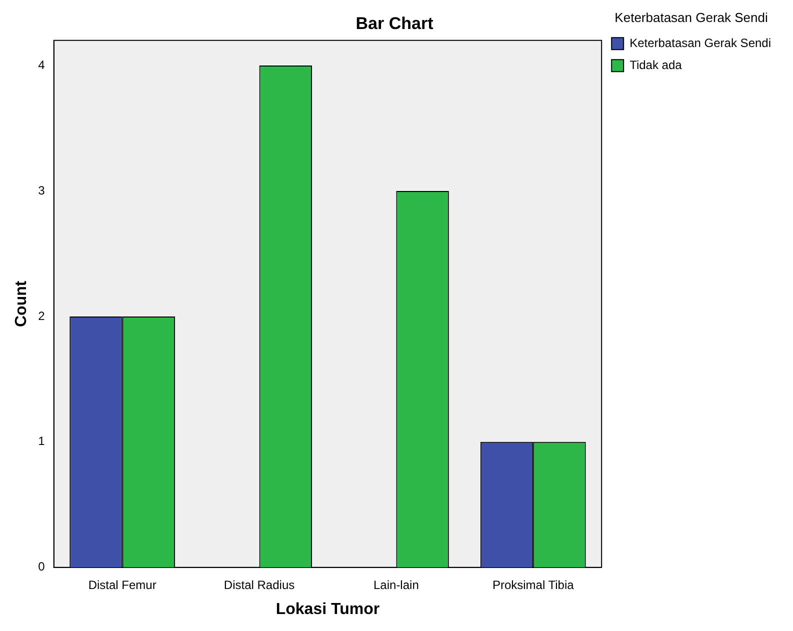 Image resolution: width=793 pixels, height=631 pixels. I want to click on y-tick-label: 3, so click(42, 190).